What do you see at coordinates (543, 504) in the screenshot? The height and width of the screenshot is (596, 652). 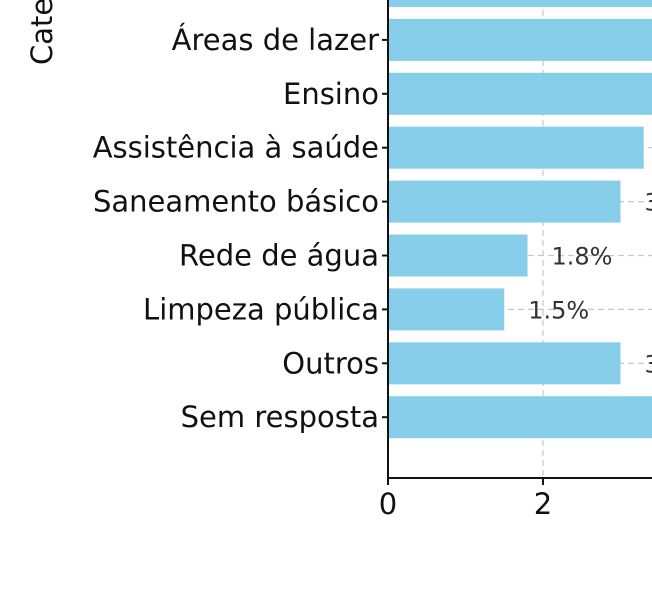 I see `x-tick-label: 2` at bounding box center [543, 504].